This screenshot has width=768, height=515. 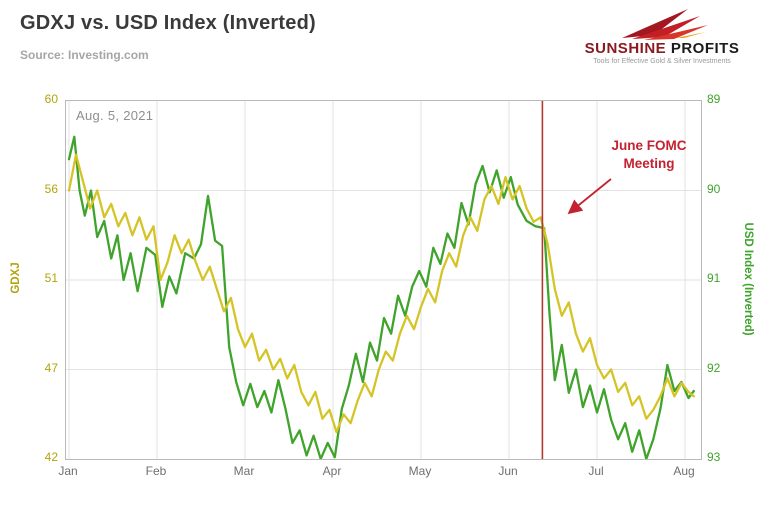 What do you see at coordinates (714, 457) in the screenshot?
I see `right-axis-tick: 93` at bounding box center [714, 457].